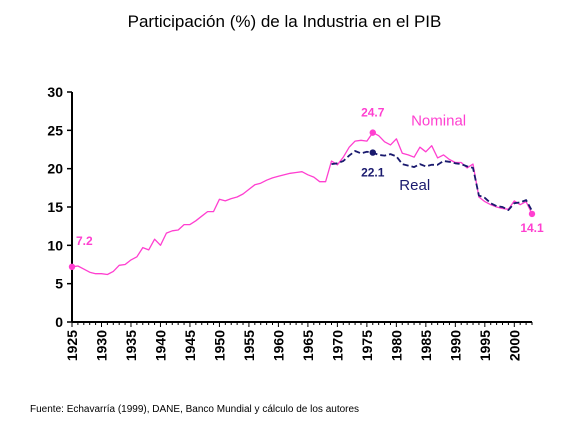 The width and height of the screenshot is (569, 429). Describe the element at coordinates (532, 228) in the screenshot. I see `data-label: 14.1` at that location.